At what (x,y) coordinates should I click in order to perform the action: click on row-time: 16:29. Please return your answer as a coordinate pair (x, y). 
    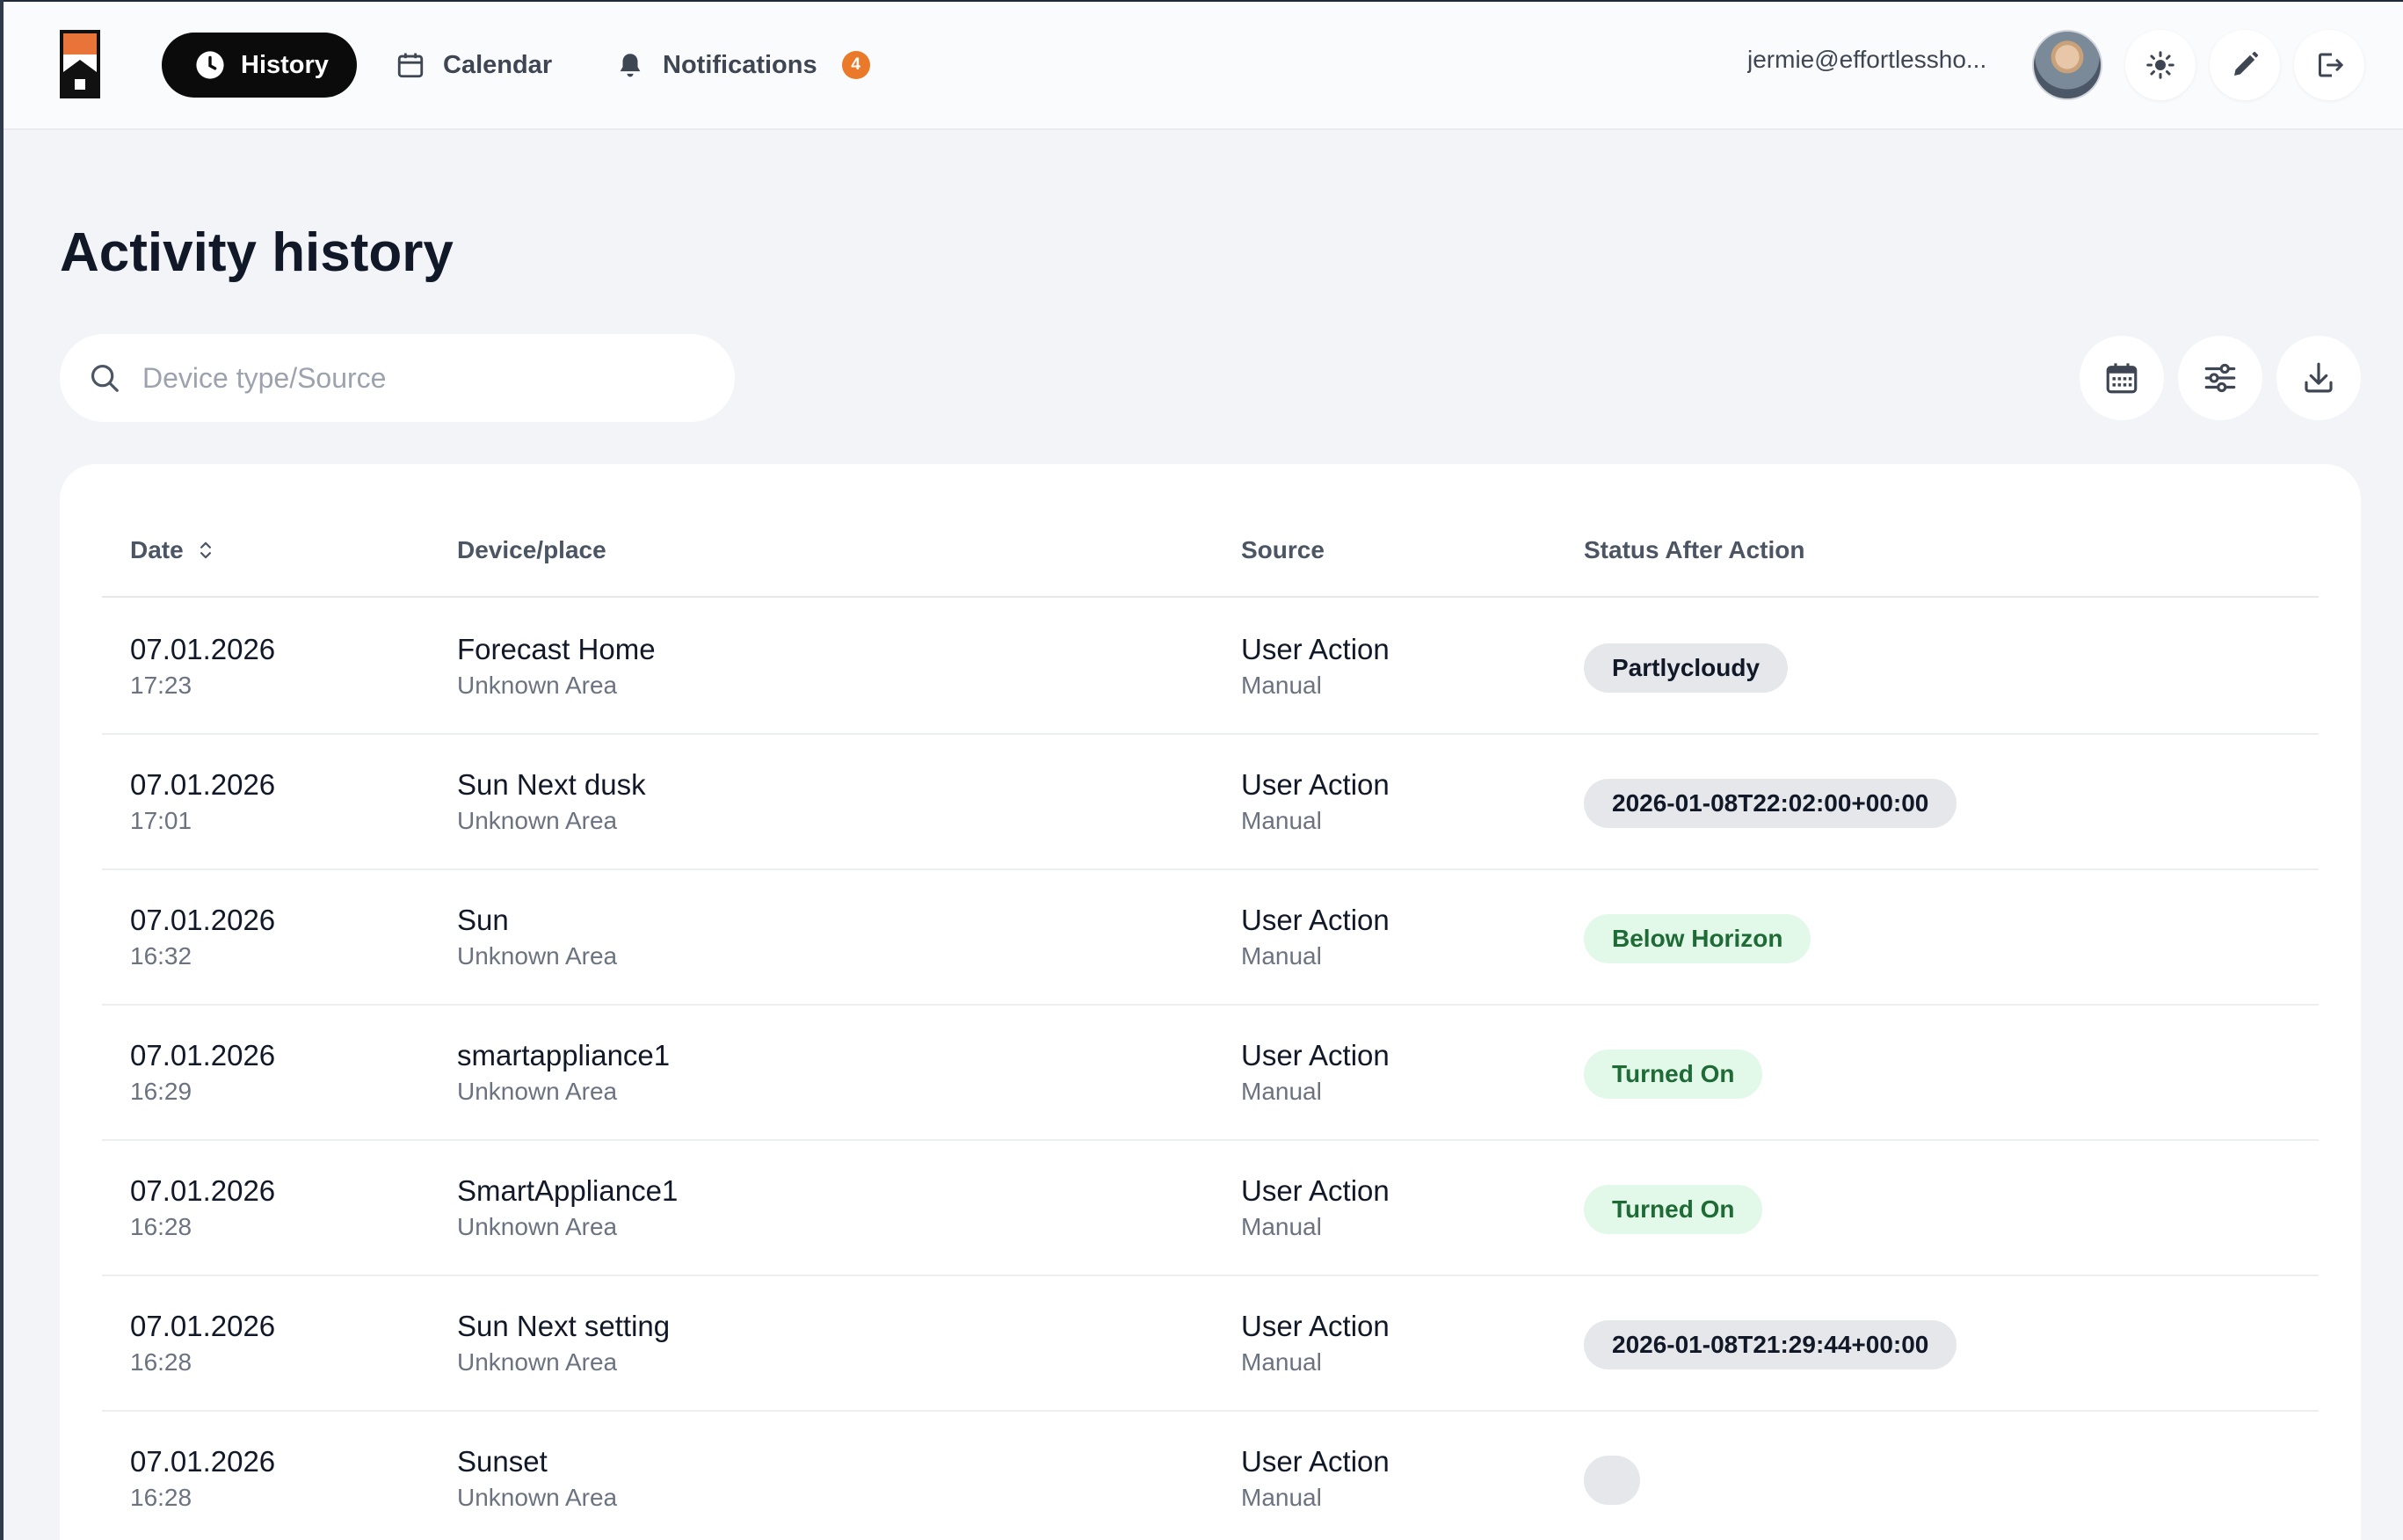
    Looking at the image, I should click on (161, 1091).